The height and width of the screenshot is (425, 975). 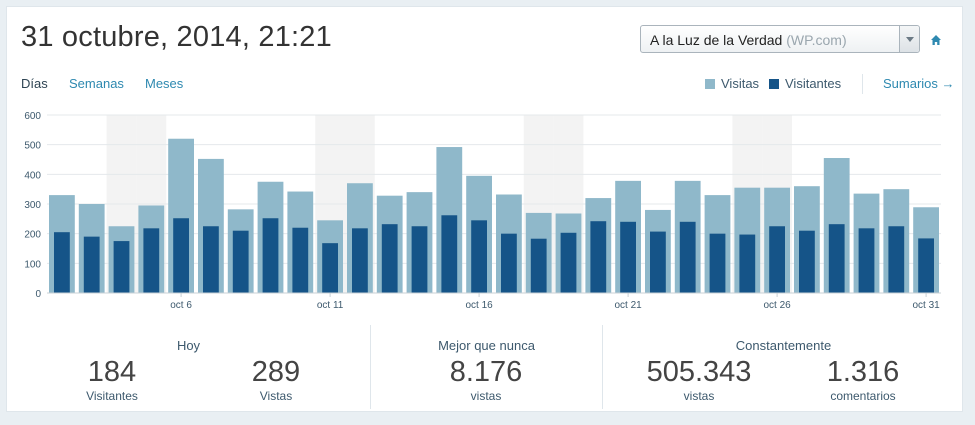 I want to click on legend-swatch-views, so click(x=710, y=84).